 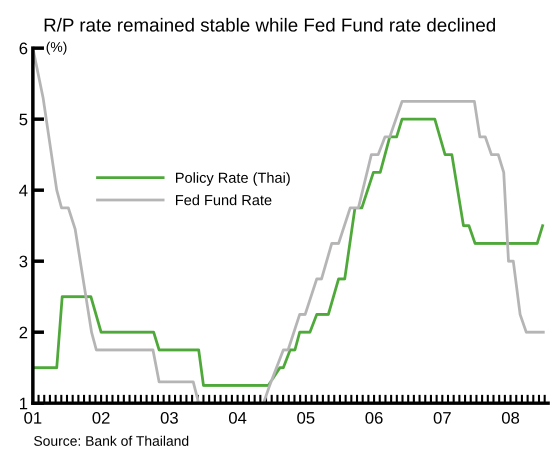 What do you see at coordinates (33, 418) in the screenshot?
I see `x-tick-label: 01` at bounding box center [33, 418].